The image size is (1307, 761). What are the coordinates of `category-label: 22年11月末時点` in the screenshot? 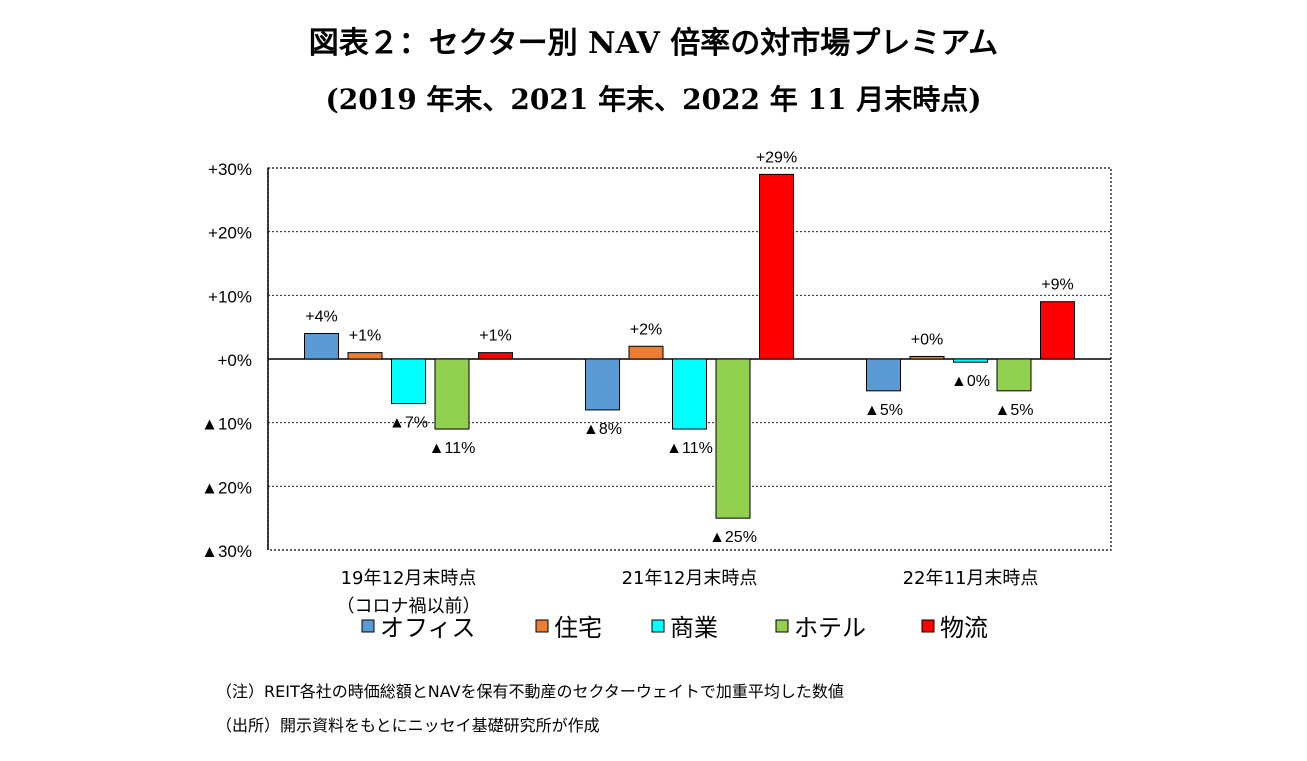 It's located at (971, 578).